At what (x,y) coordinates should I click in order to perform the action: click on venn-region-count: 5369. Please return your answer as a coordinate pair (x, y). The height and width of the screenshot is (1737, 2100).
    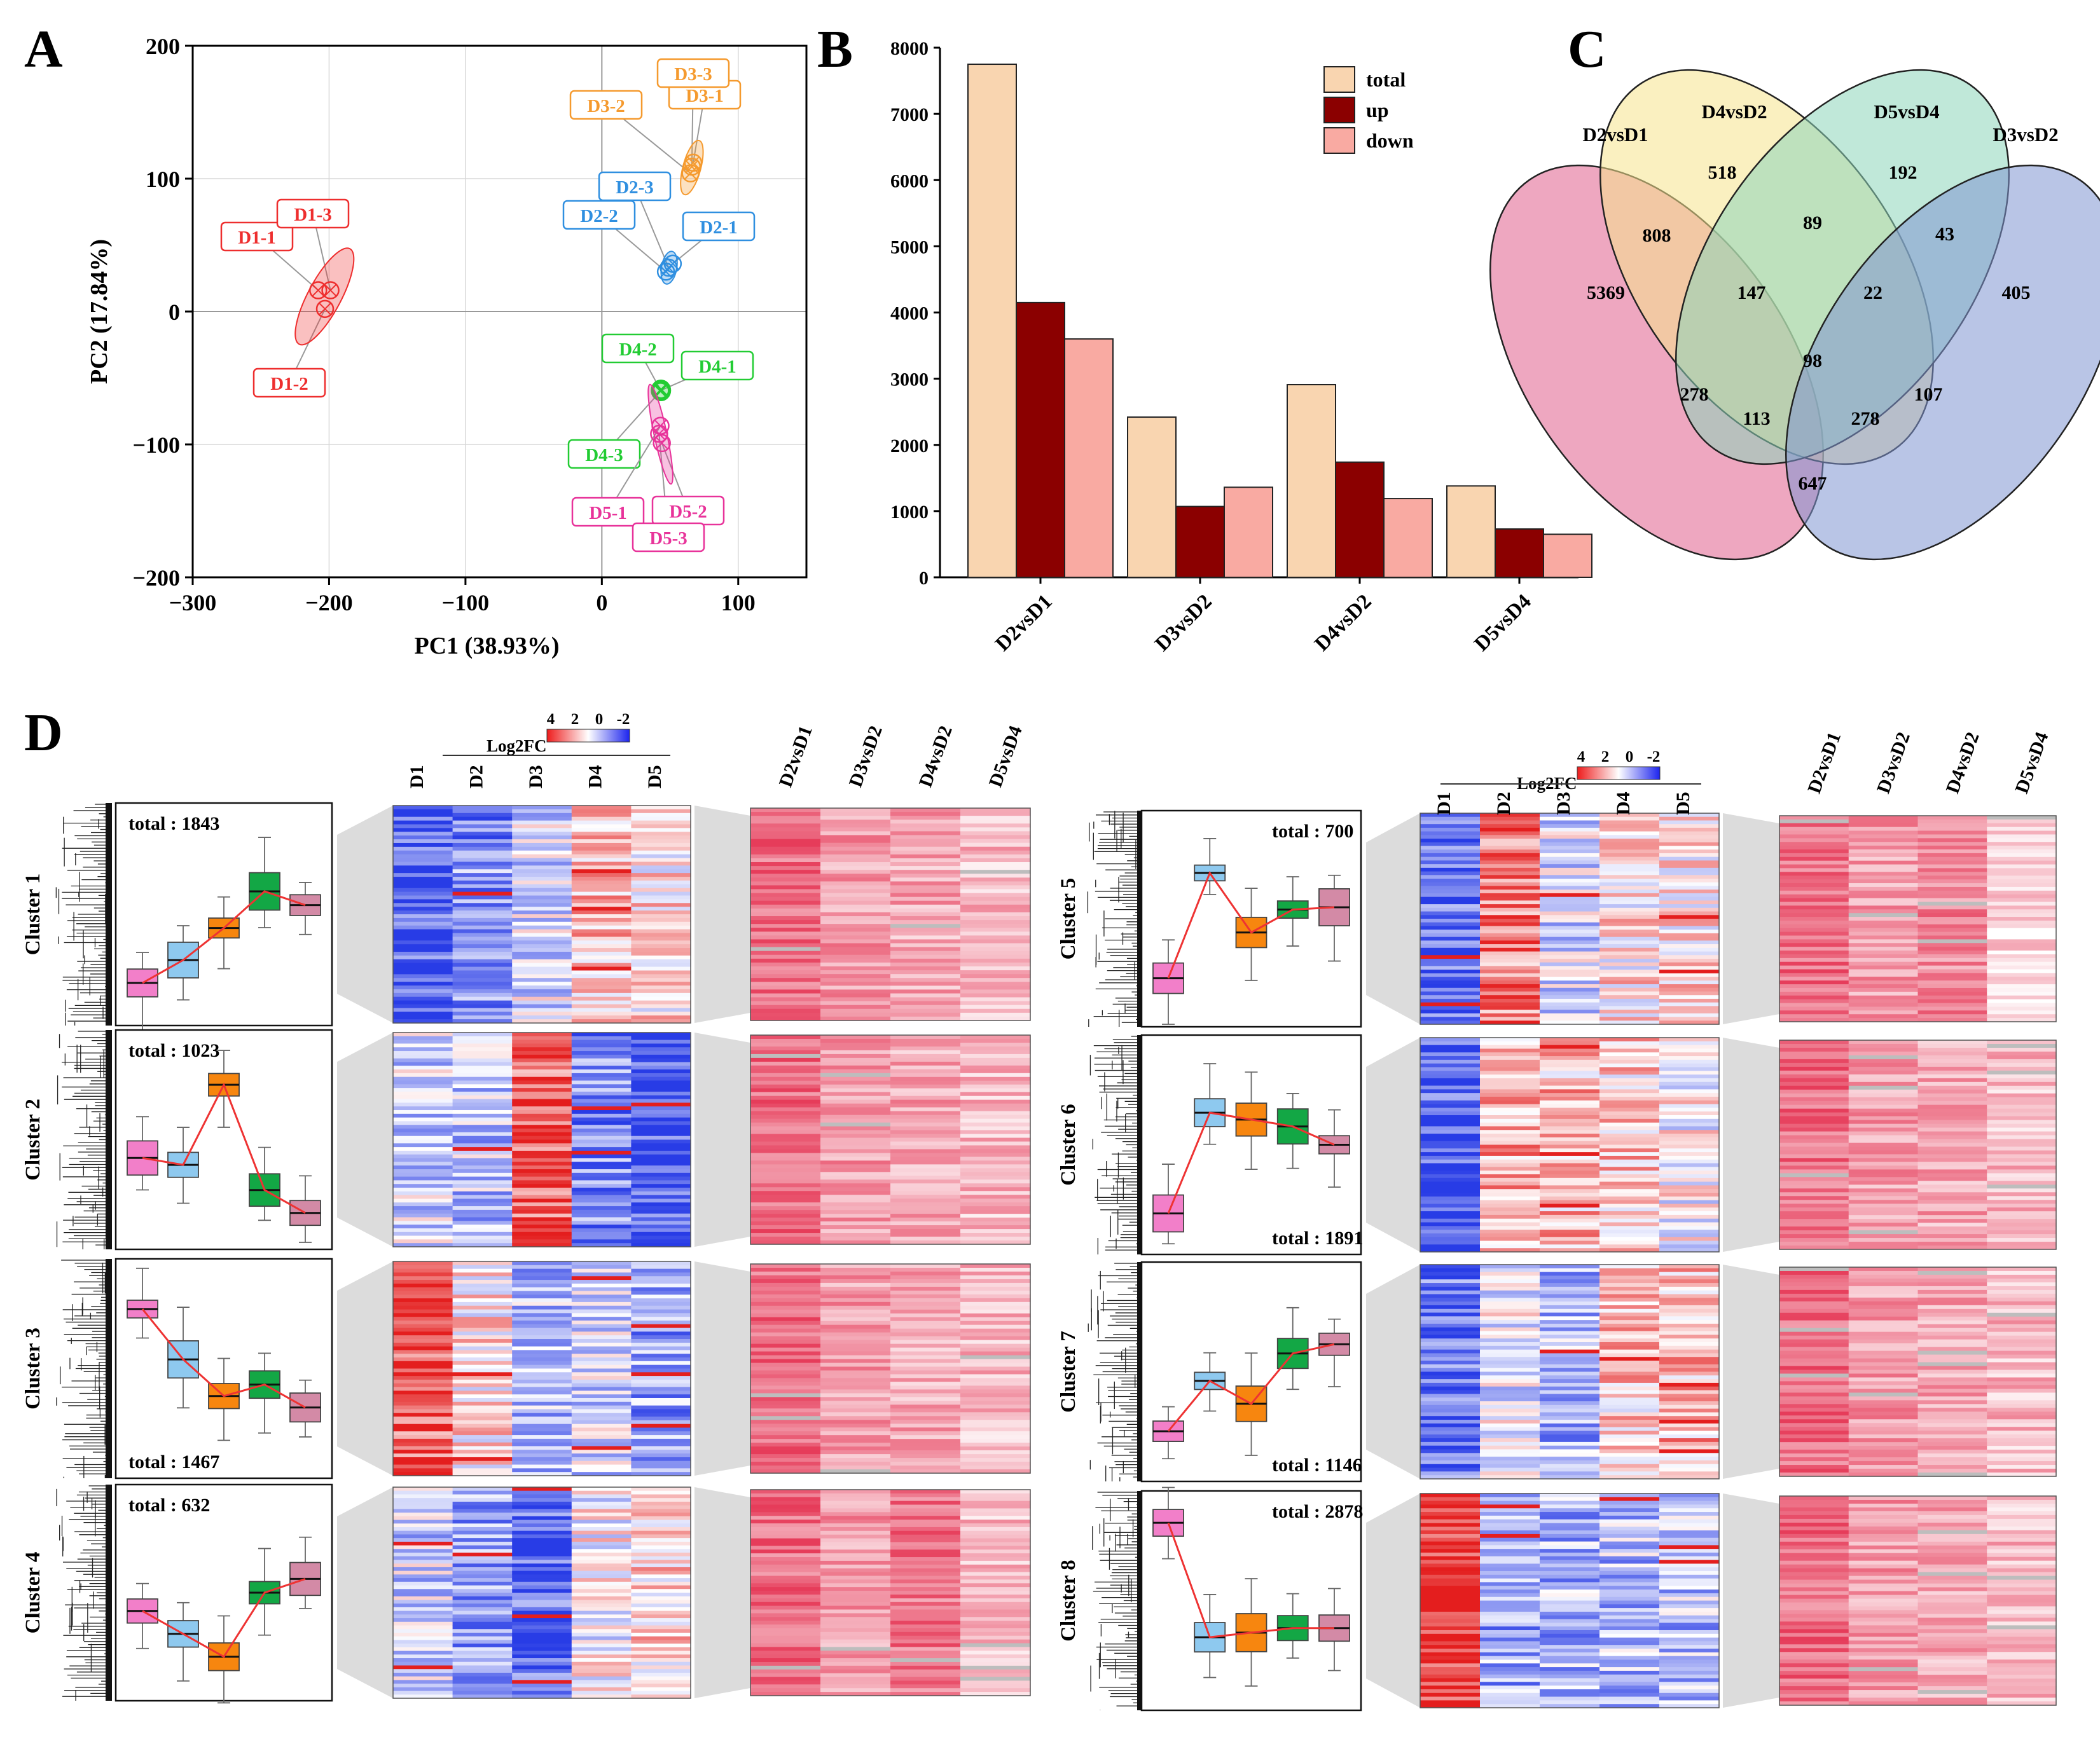
    Looking at the image, I should click on (1606, 292).